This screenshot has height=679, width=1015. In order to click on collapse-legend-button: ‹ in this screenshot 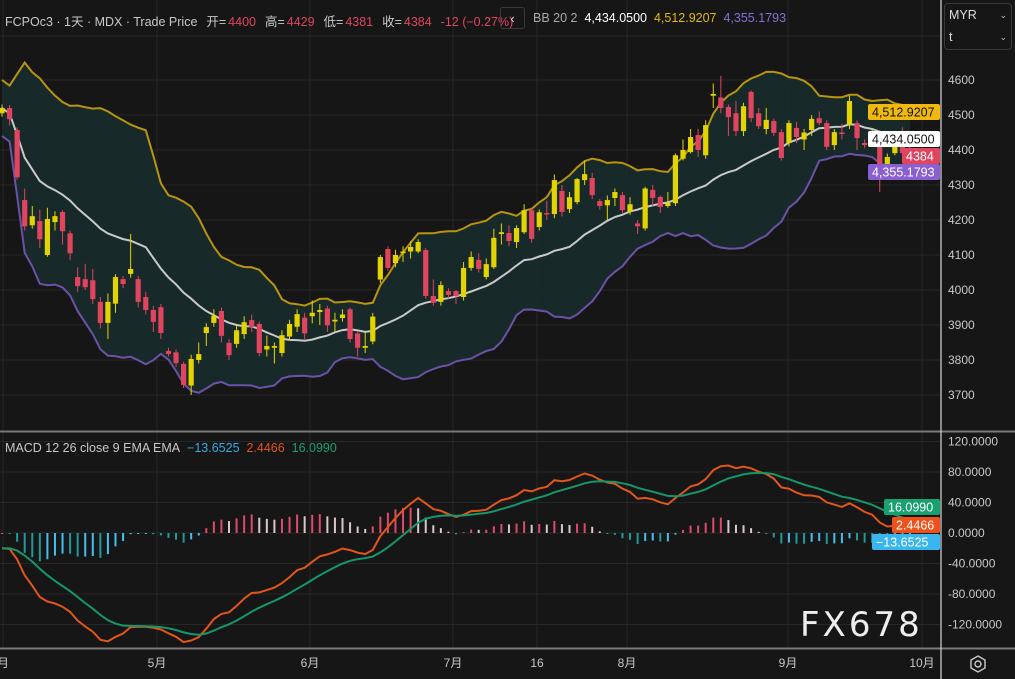, I will do `click(512, 18)`.